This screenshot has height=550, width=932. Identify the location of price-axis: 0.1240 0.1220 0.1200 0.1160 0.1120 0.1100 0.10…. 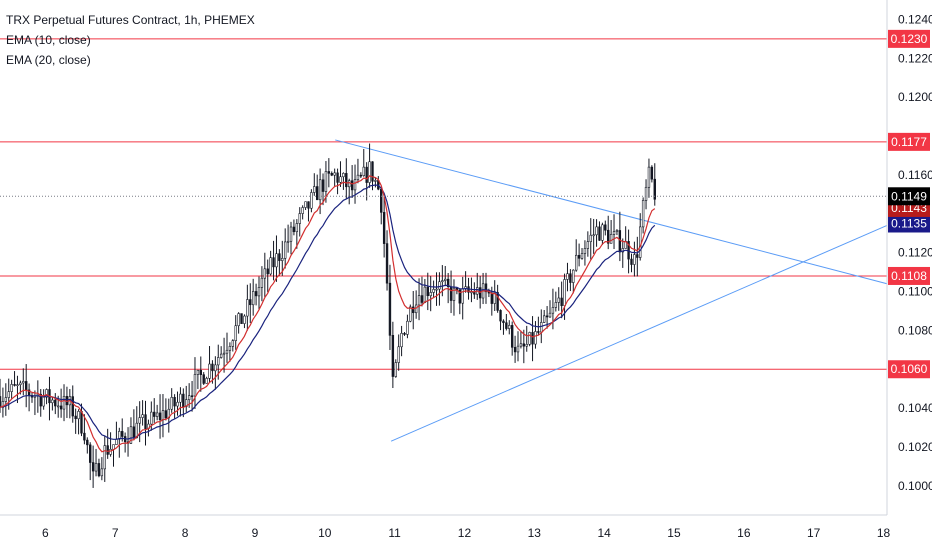
(915, 252).